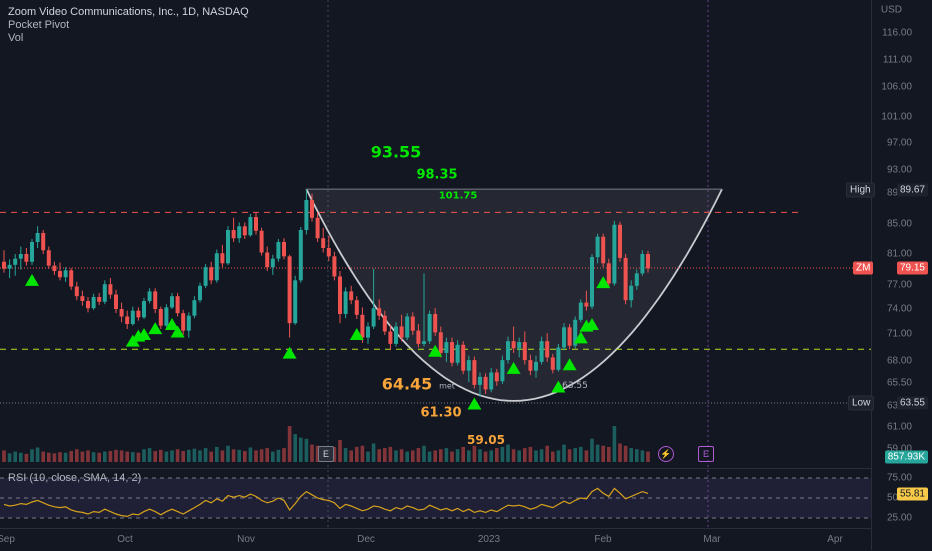 The image size is (932, 551). I want to click on price-tick: 59.00, so click(899, 449).